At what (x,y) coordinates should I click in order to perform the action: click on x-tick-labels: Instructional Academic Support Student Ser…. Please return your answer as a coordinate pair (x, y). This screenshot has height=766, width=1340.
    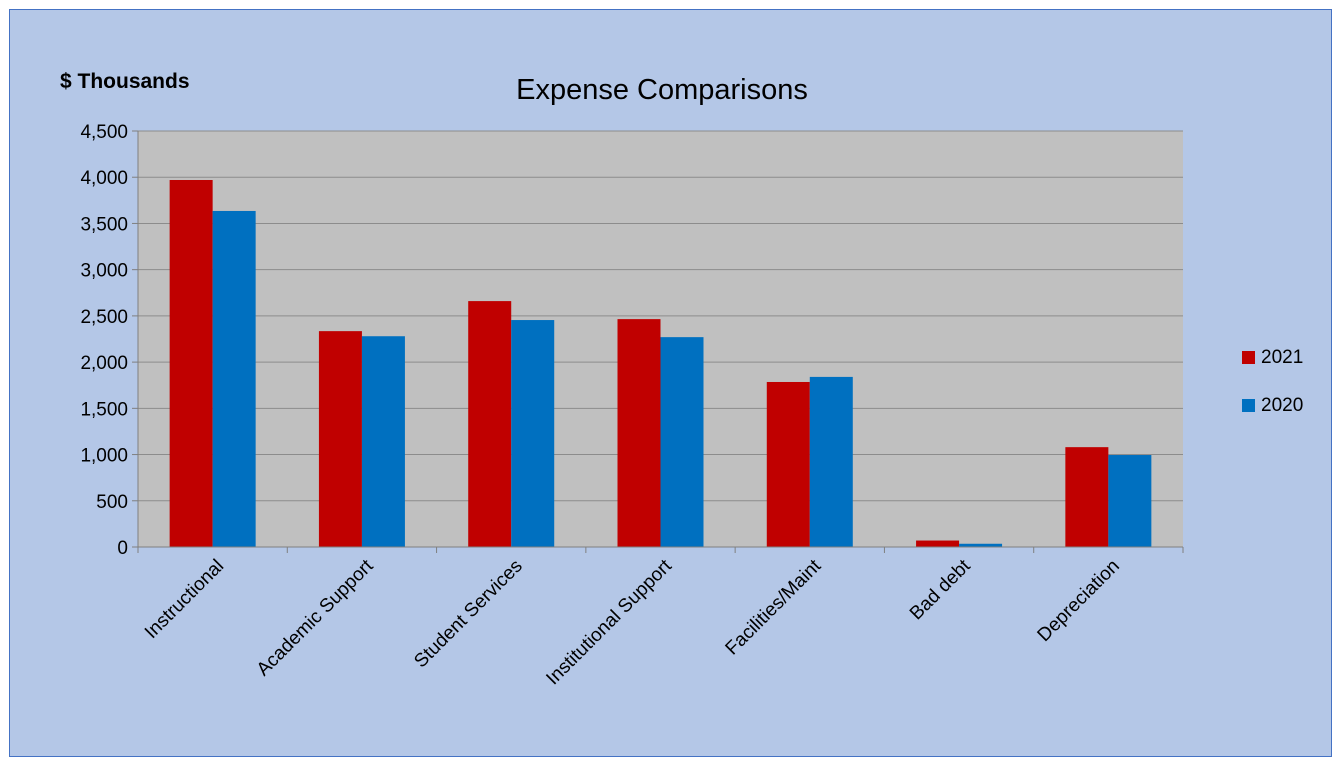
    Looking at the image, I should click on (632, 622).